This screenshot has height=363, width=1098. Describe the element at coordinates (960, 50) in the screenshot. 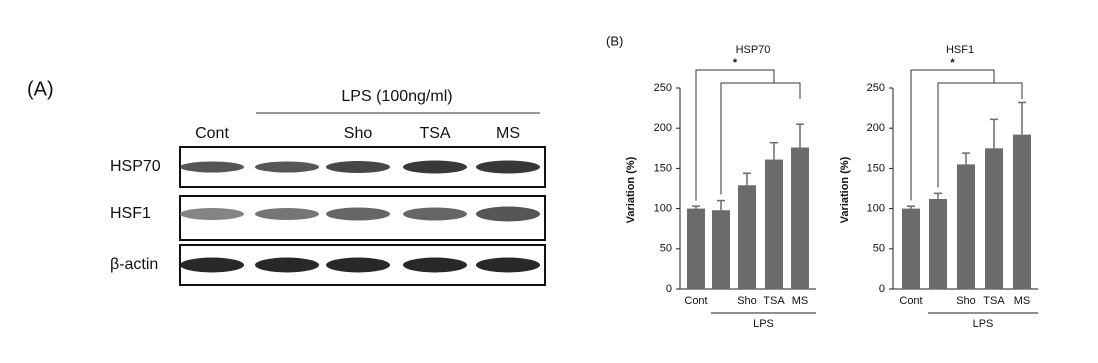

I see `chart-title: HSF1` at that location.